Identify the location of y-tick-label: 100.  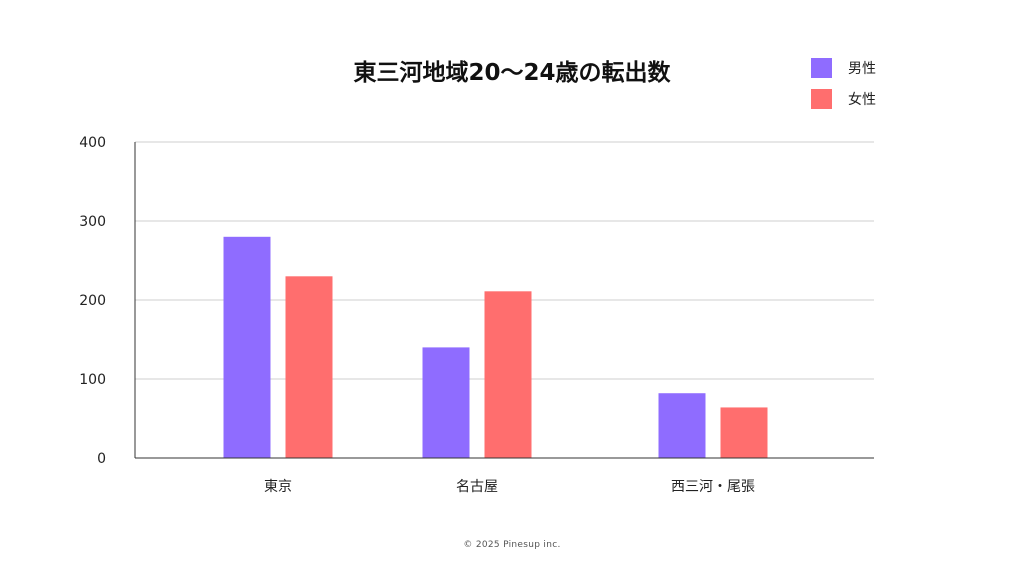
(92, 380).